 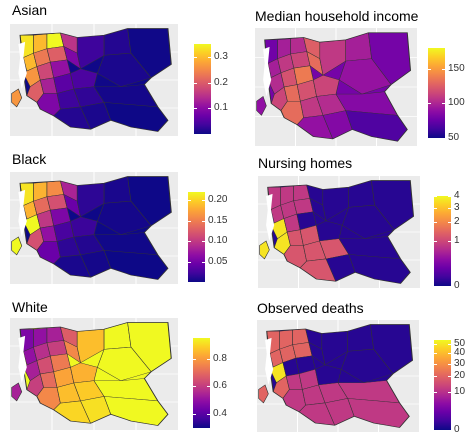 What do you see at coordinates (457, 195) in the screenshot?
I see `colorbar-tick-label: 4` at bounding box center [457, 195].